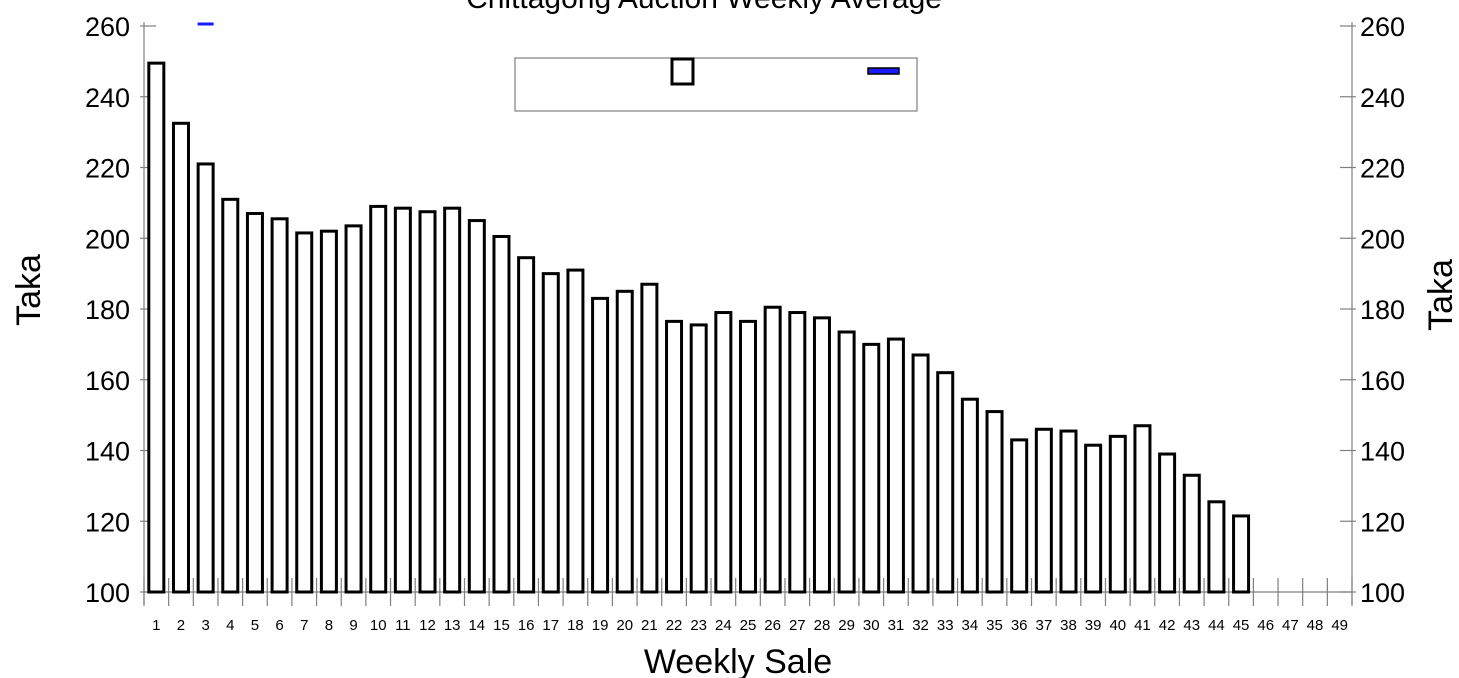  What do you see at coordinates (1241, 625) in the screenshot?
I see `x-tick-label: 45` at bounding box center [1241, 625].